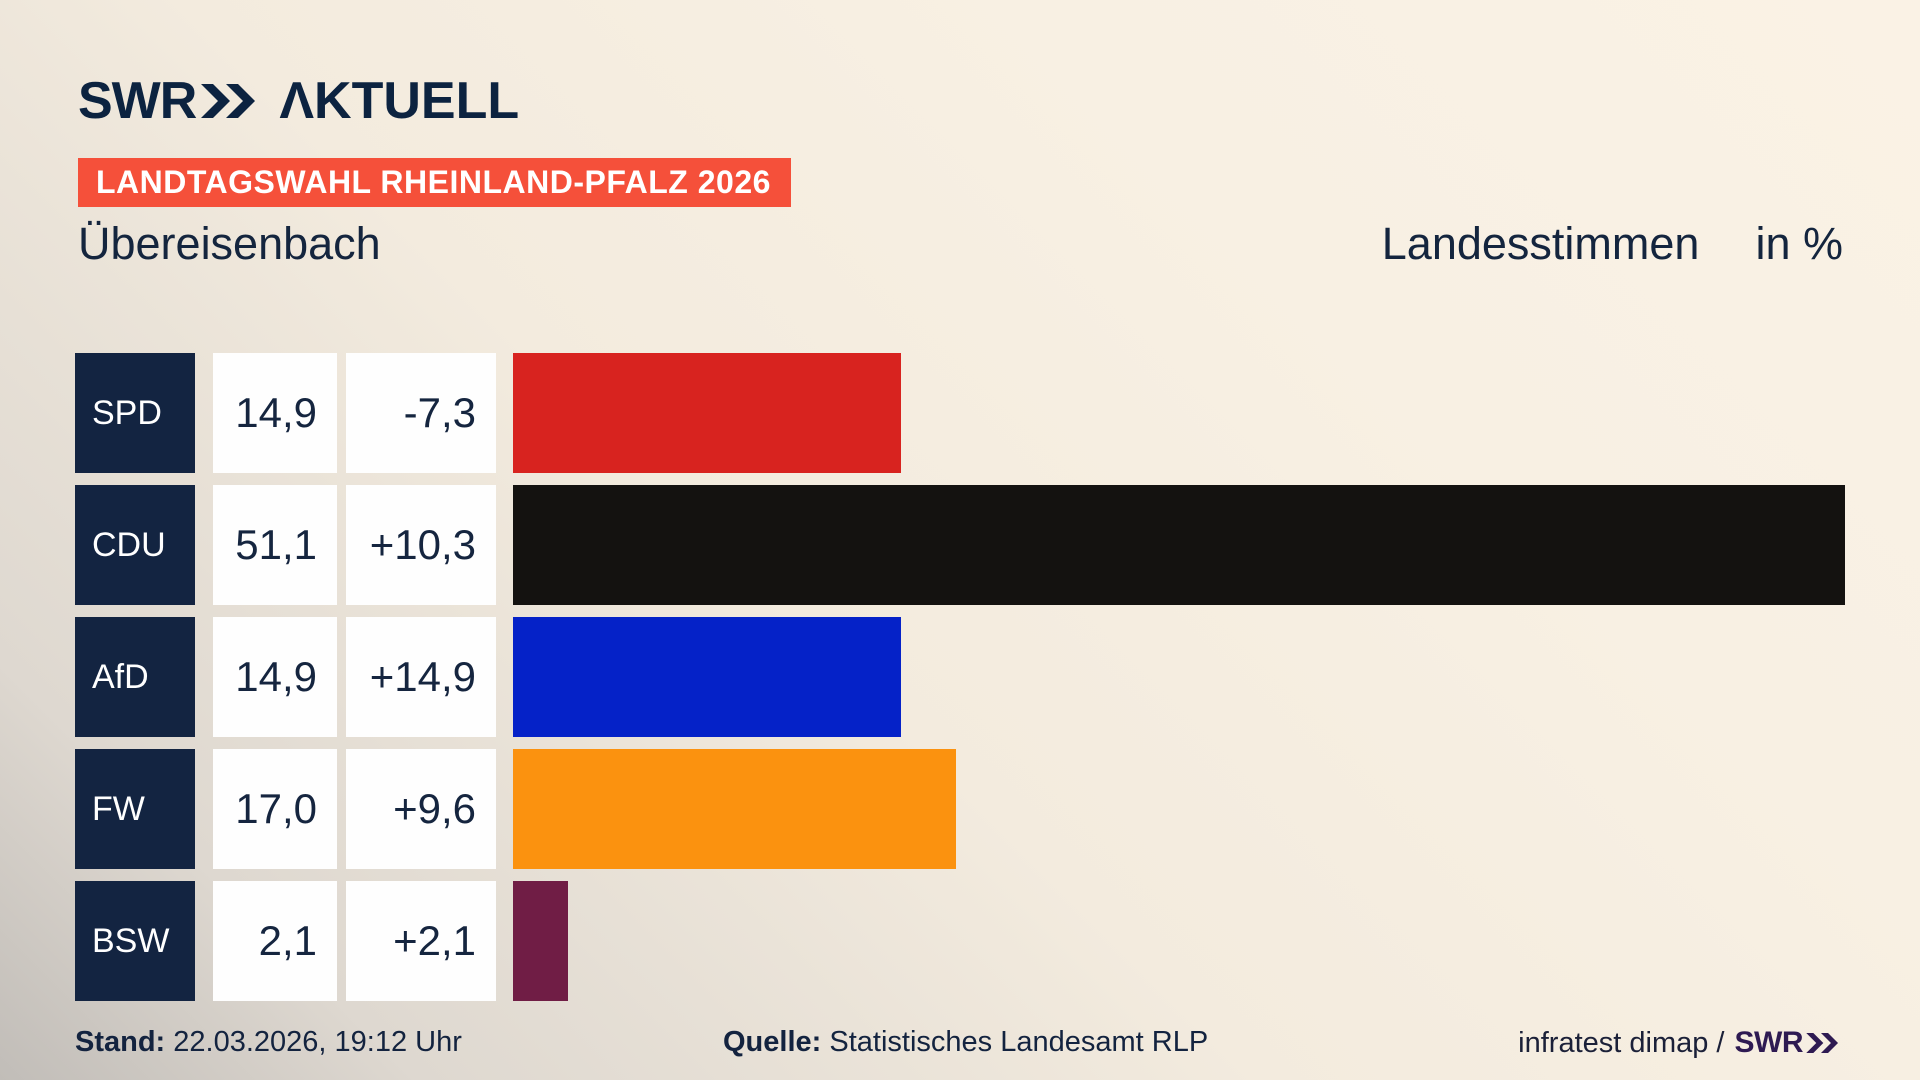 Image resolution: width=1920 pixels, height=1080 pixels. What do you see at coordinates (421, 677) in the screenshot?
I see `change-value: +14,9` at bounding box center [421, 677].